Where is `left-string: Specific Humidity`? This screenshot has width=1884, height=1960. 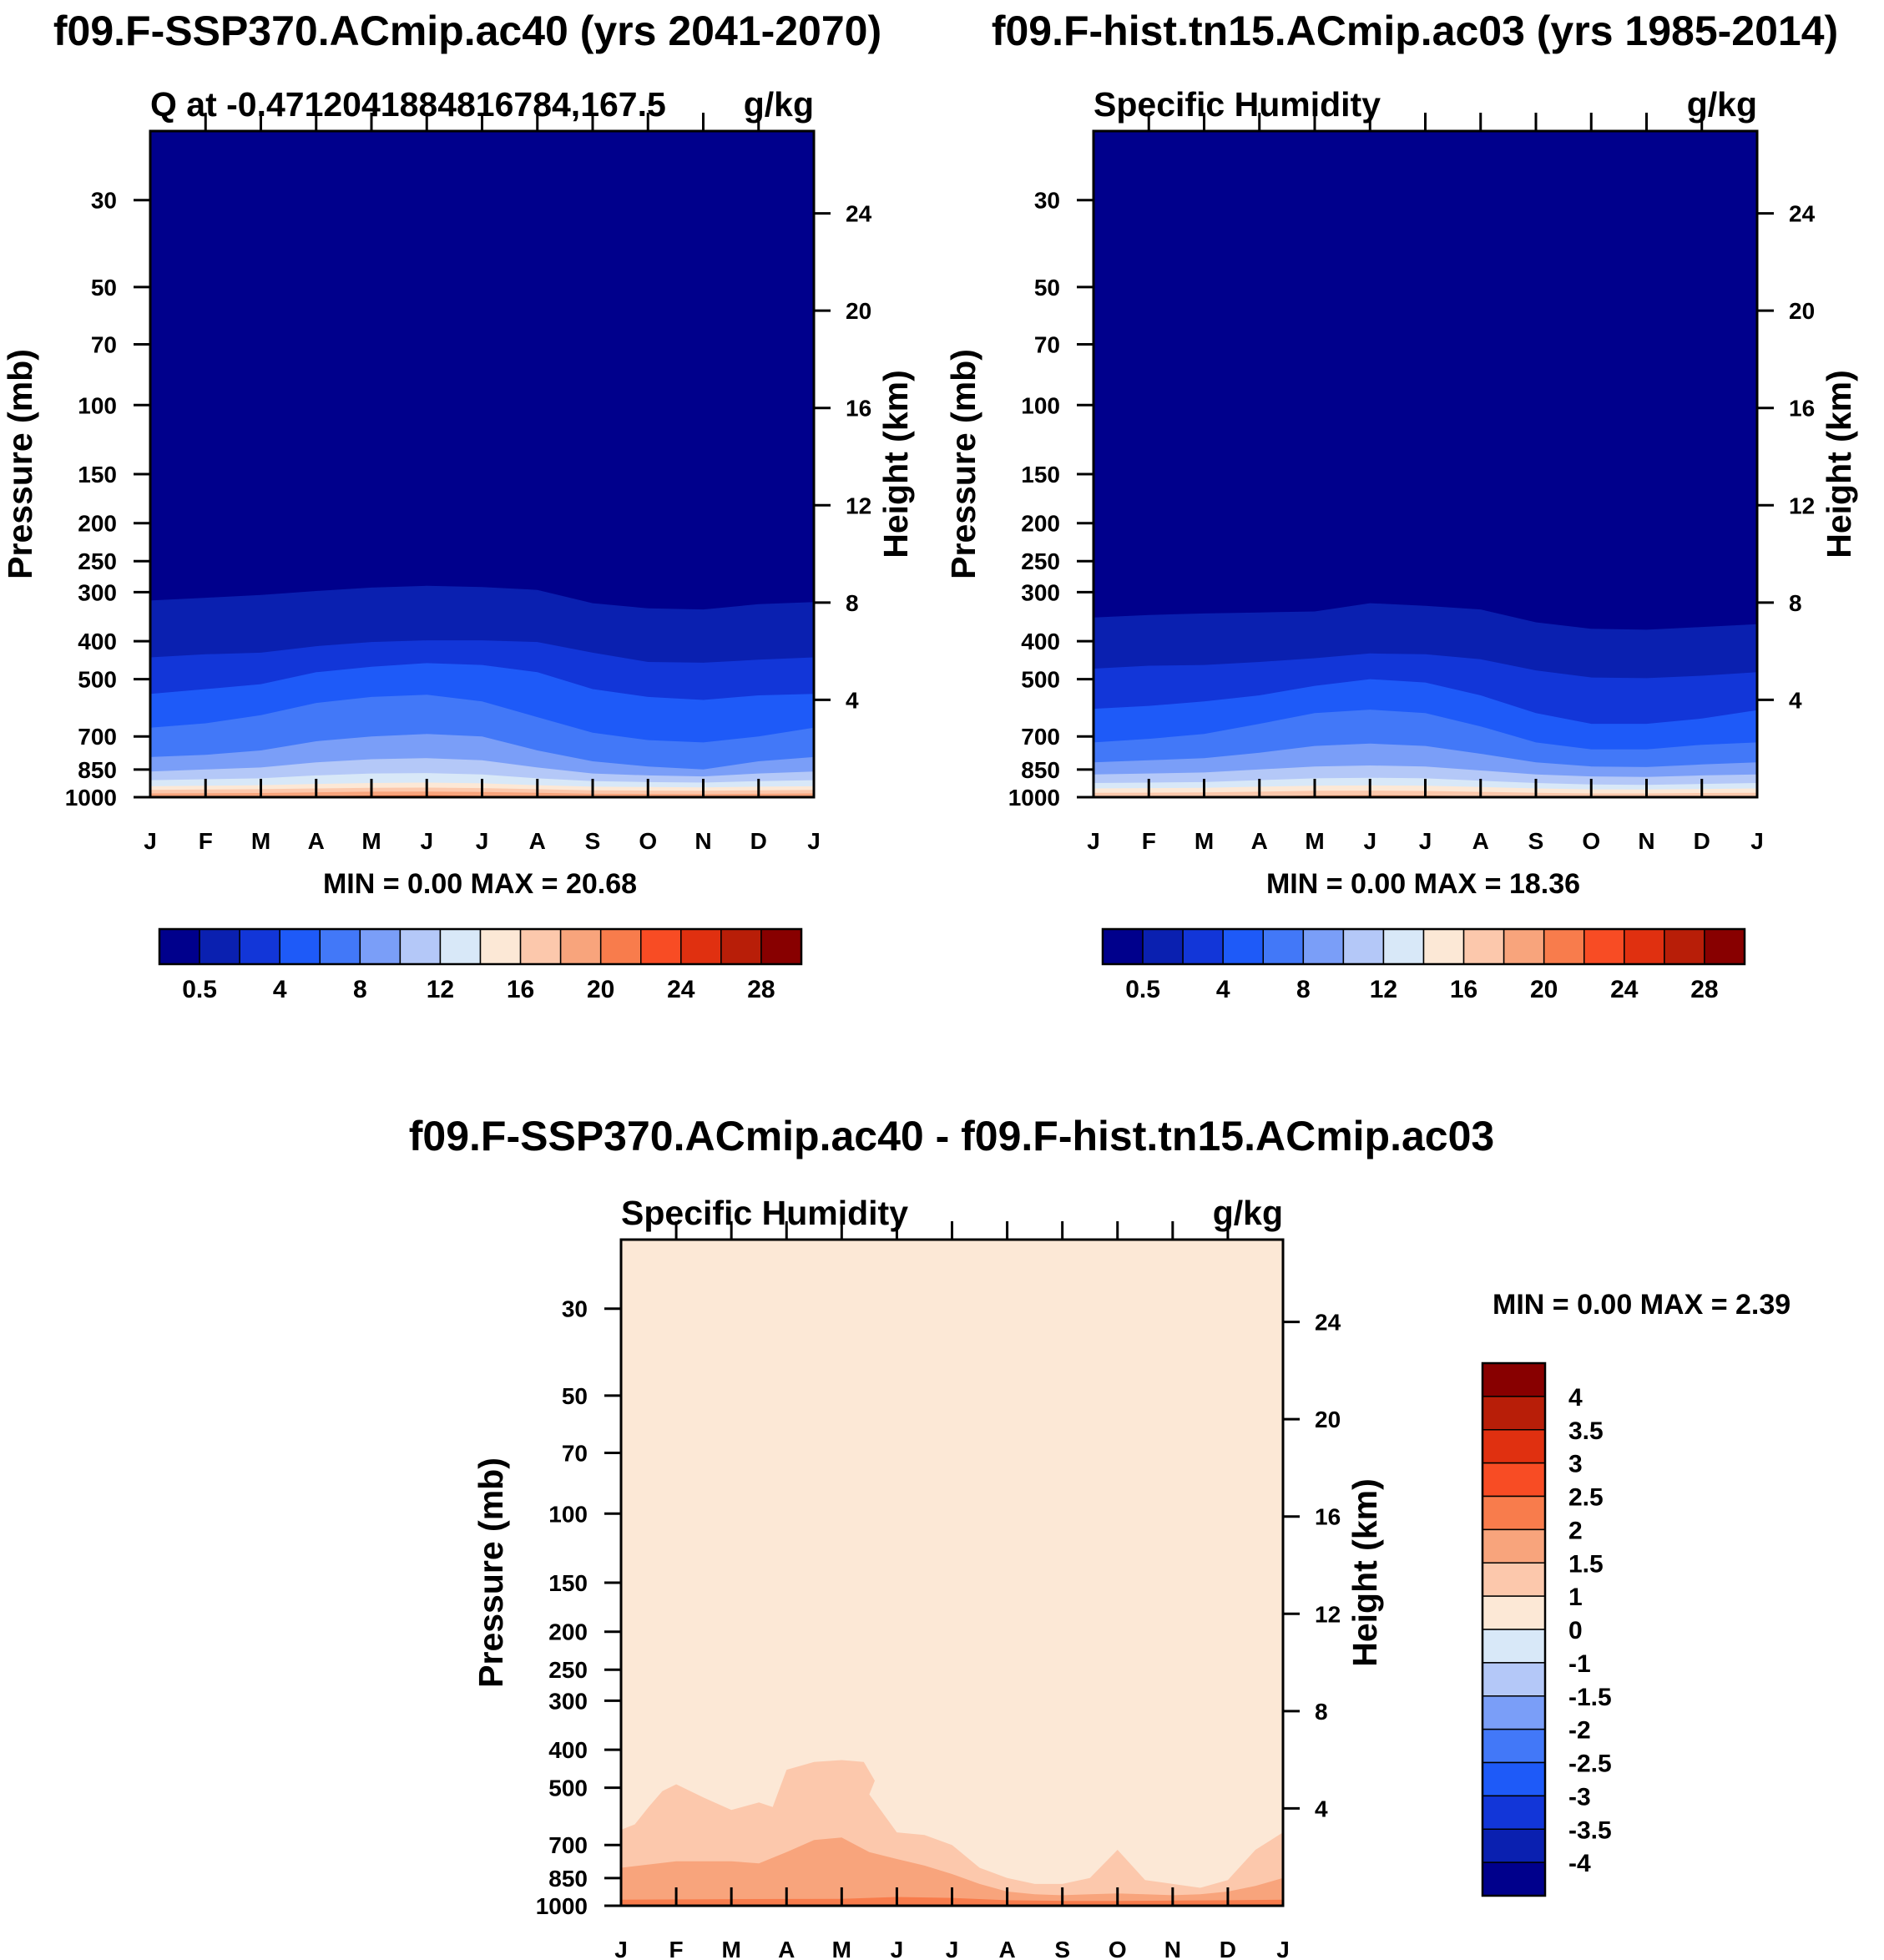
left-string: Specific Humidity is located at coordinates (1237, 104).